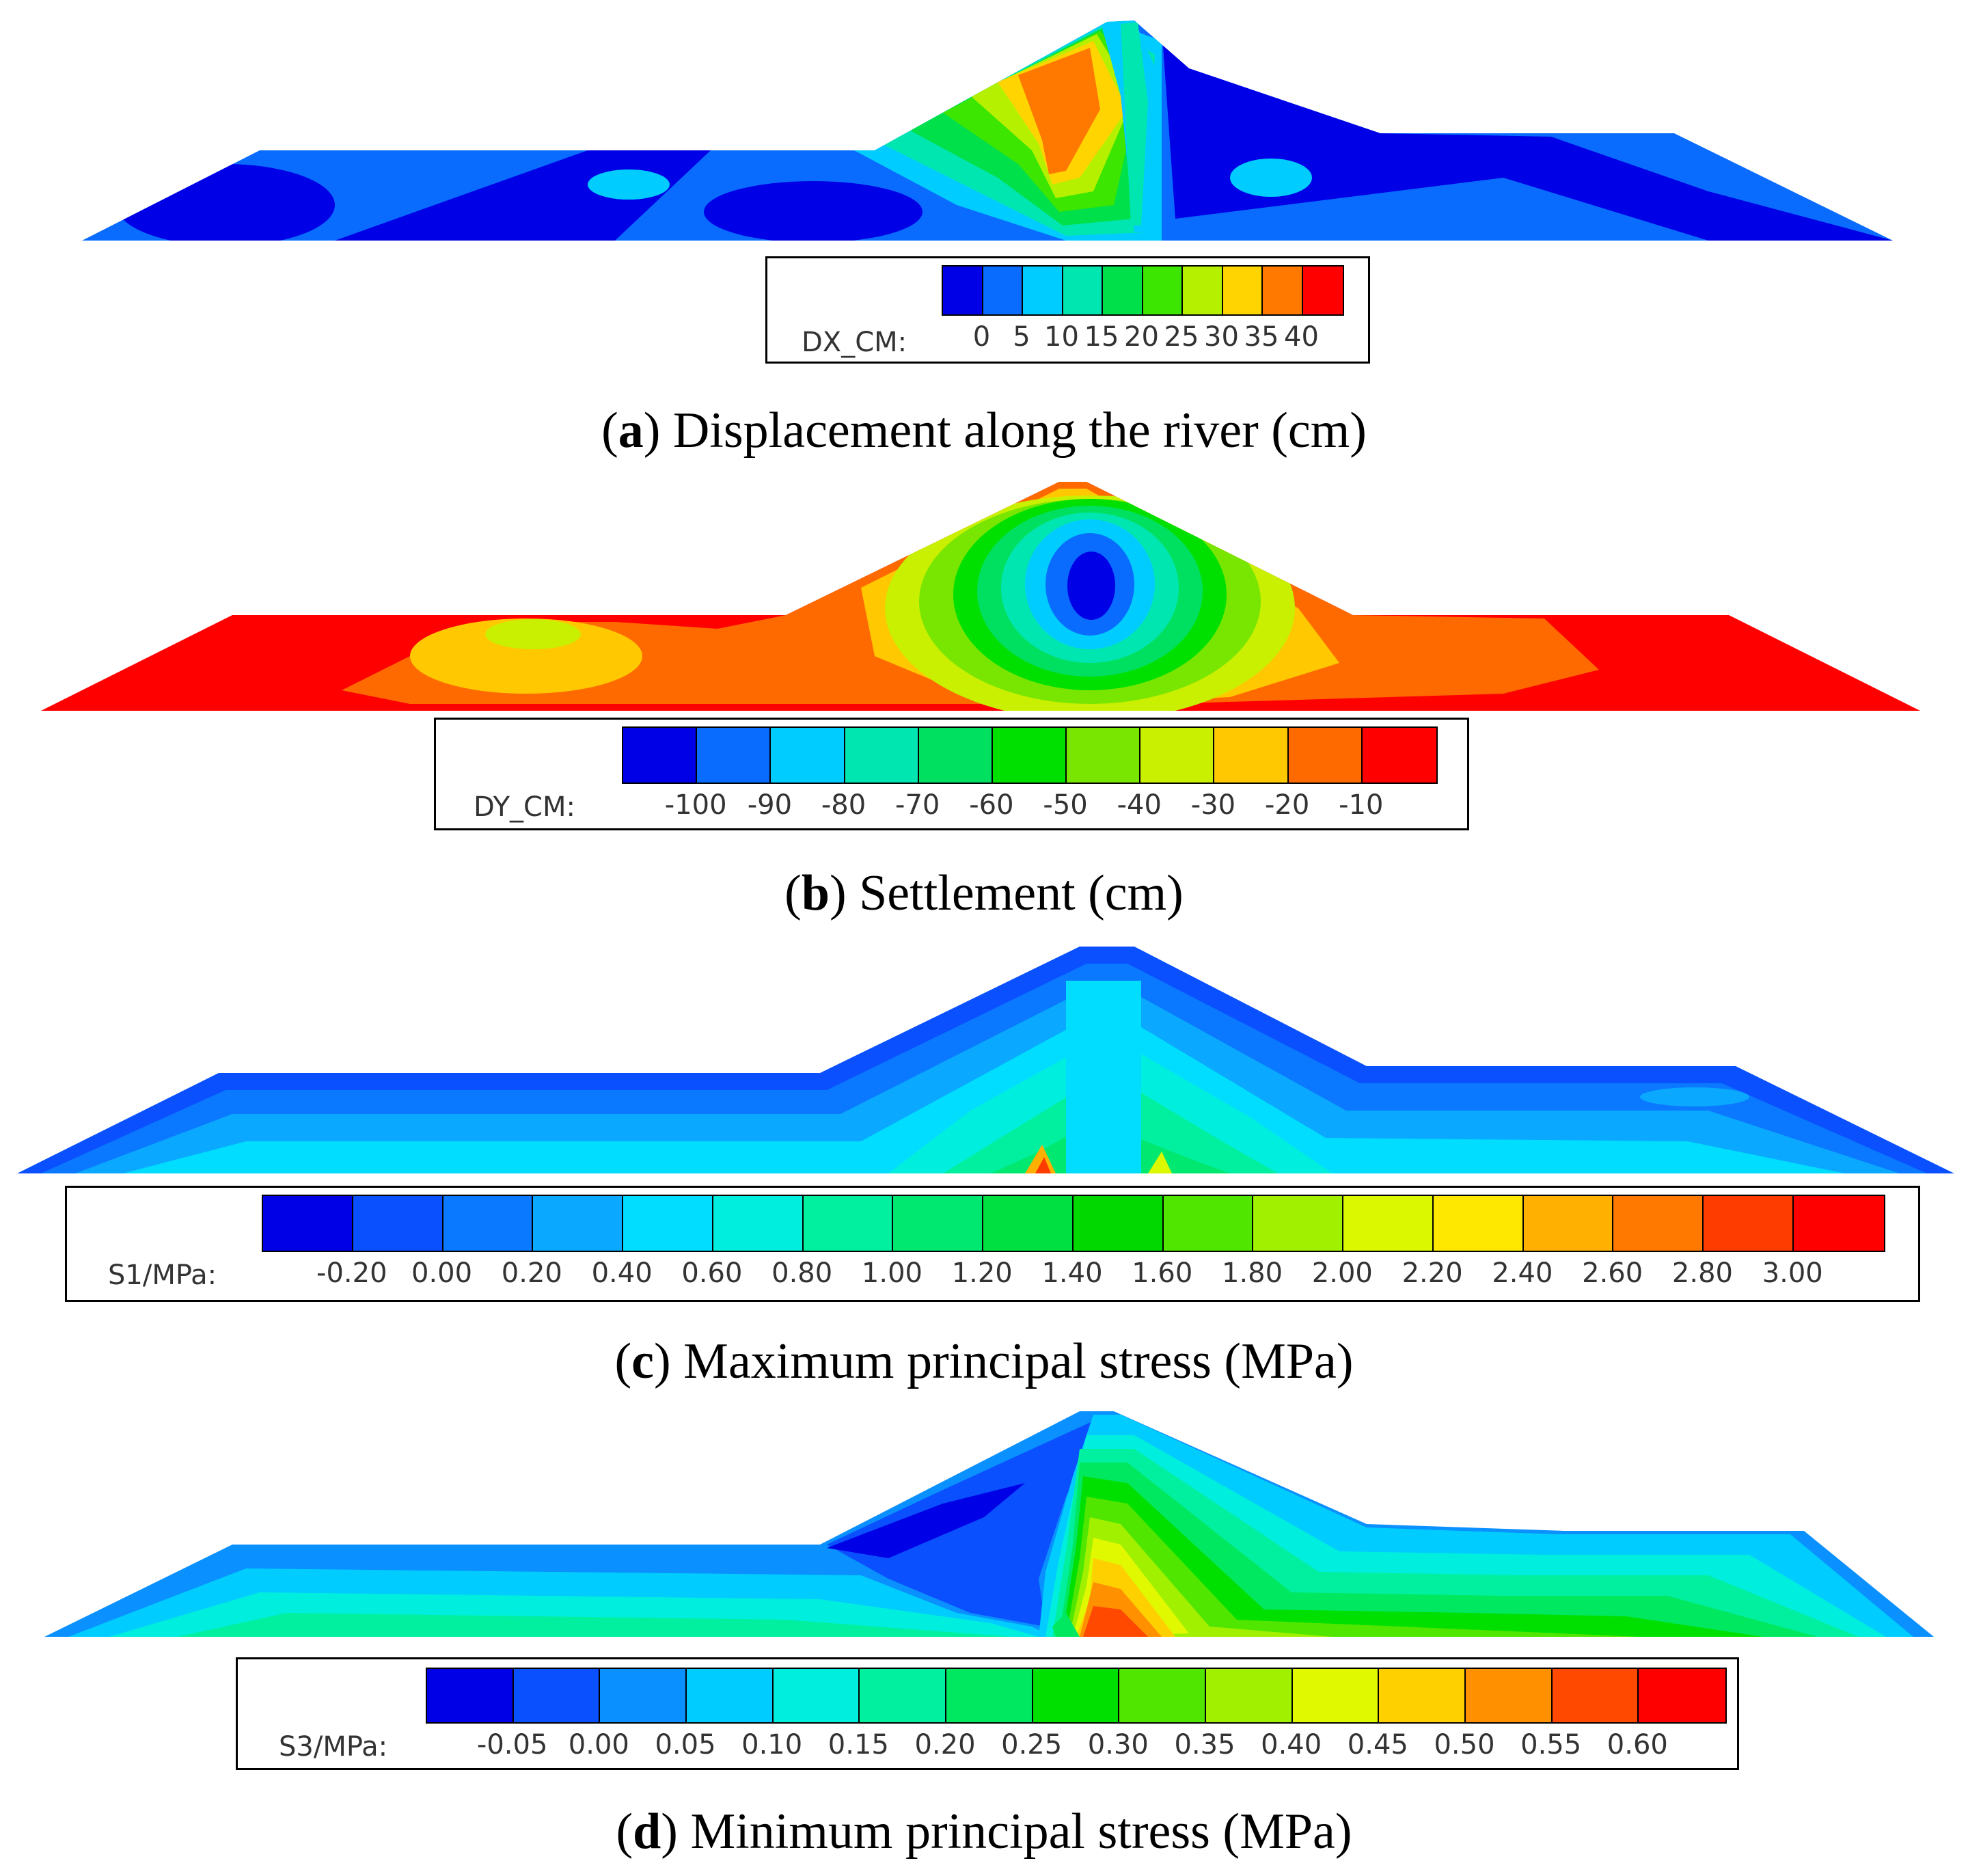 The height and width of the screenshot is (1876, 1968). Describe the element at coordinates (333, 1747) in the screenshot. I see `legend-label-d: S3/MPa:` at that location.